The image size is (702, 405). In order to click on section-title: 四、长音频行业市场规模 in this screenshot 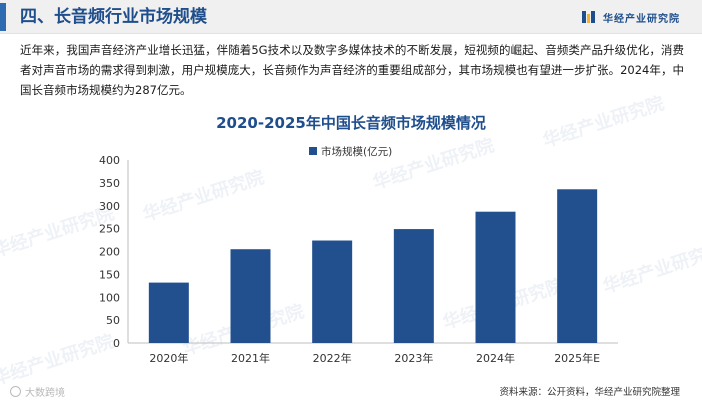, I will do `click(113, 17)`.